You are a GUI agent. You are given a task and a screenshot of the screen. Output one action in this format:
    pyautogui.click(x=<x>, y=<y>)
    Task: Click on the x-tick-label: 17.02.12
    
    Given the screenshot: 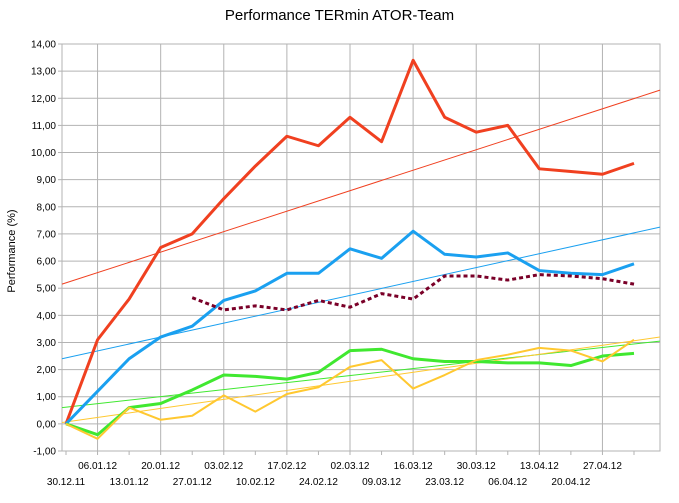 What is the action you would take?
    pyautogui.click(x=286, y=466)
    